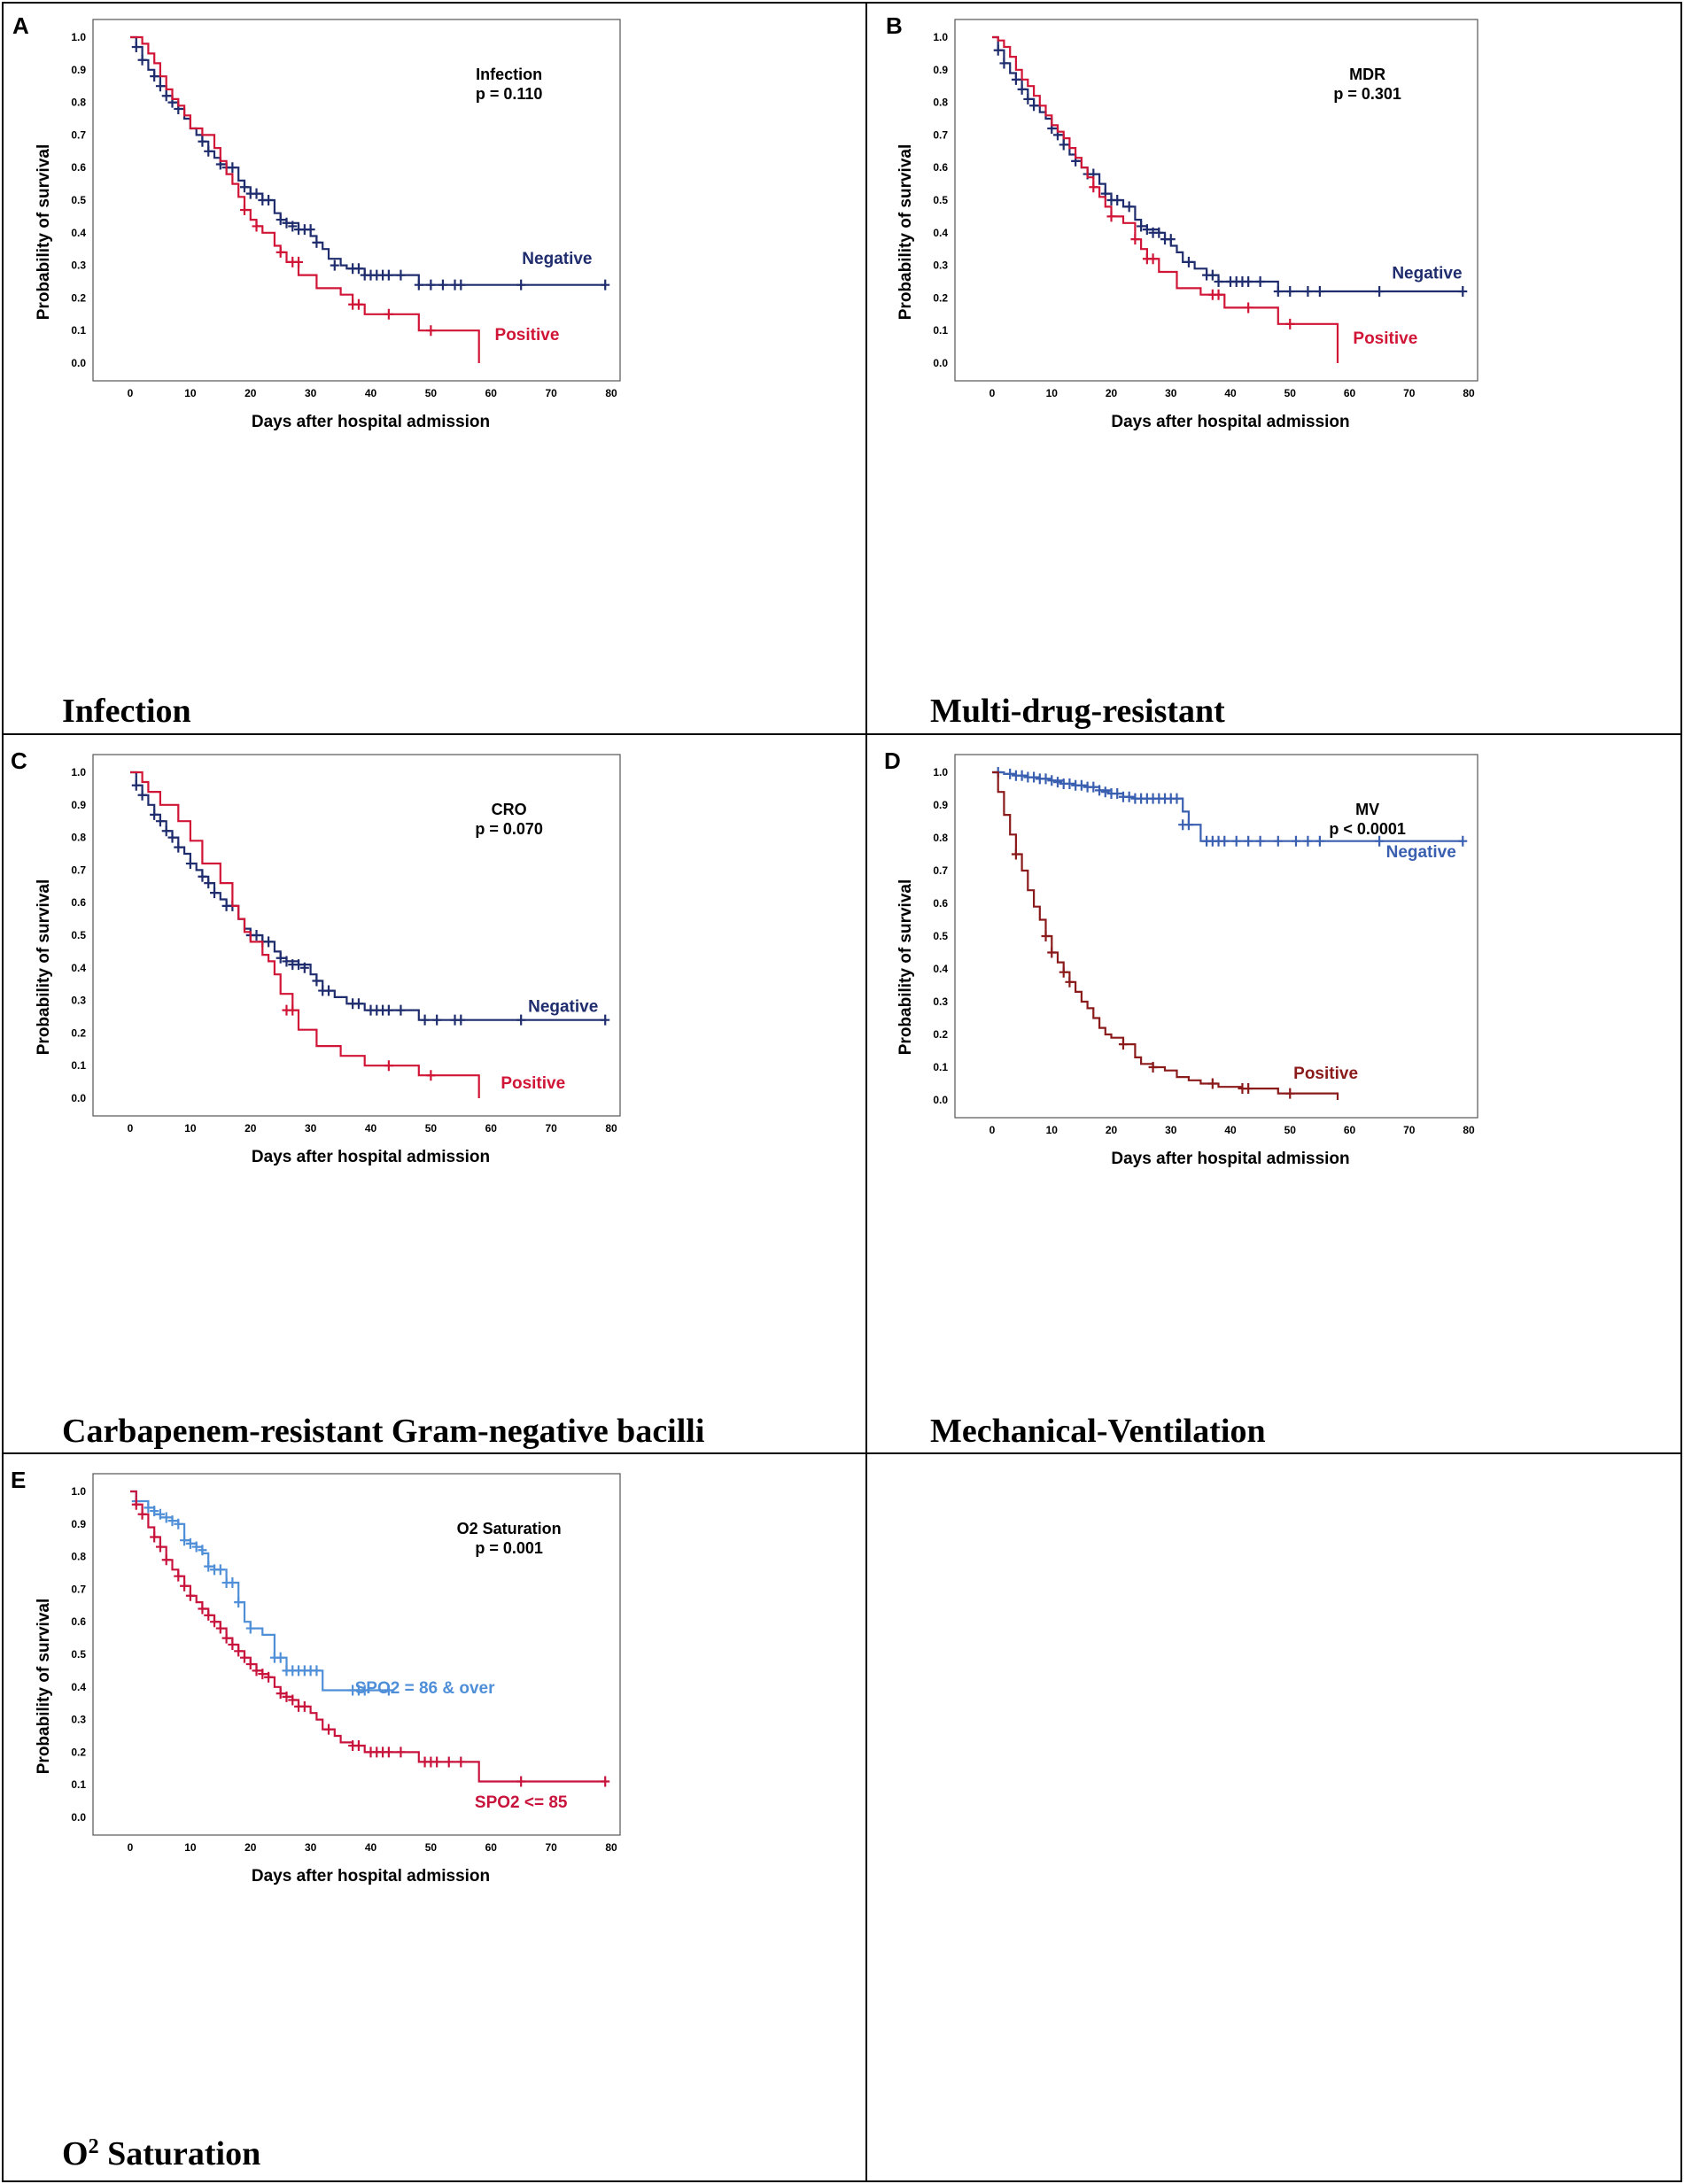 The width and height of the screenshot is (1684, 2184). I want to click on x-tick-label: 80, so click(611, 1128).